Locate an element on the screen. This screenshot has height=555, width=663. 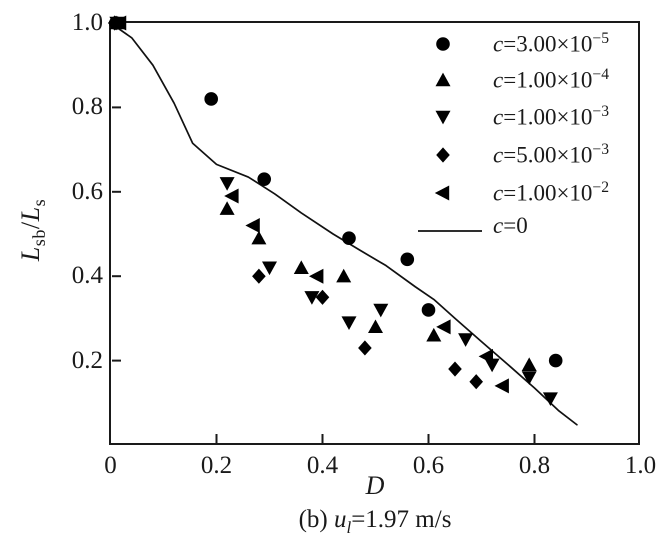
x-tick-label: 0.6 is located at coordinates (428, 465).